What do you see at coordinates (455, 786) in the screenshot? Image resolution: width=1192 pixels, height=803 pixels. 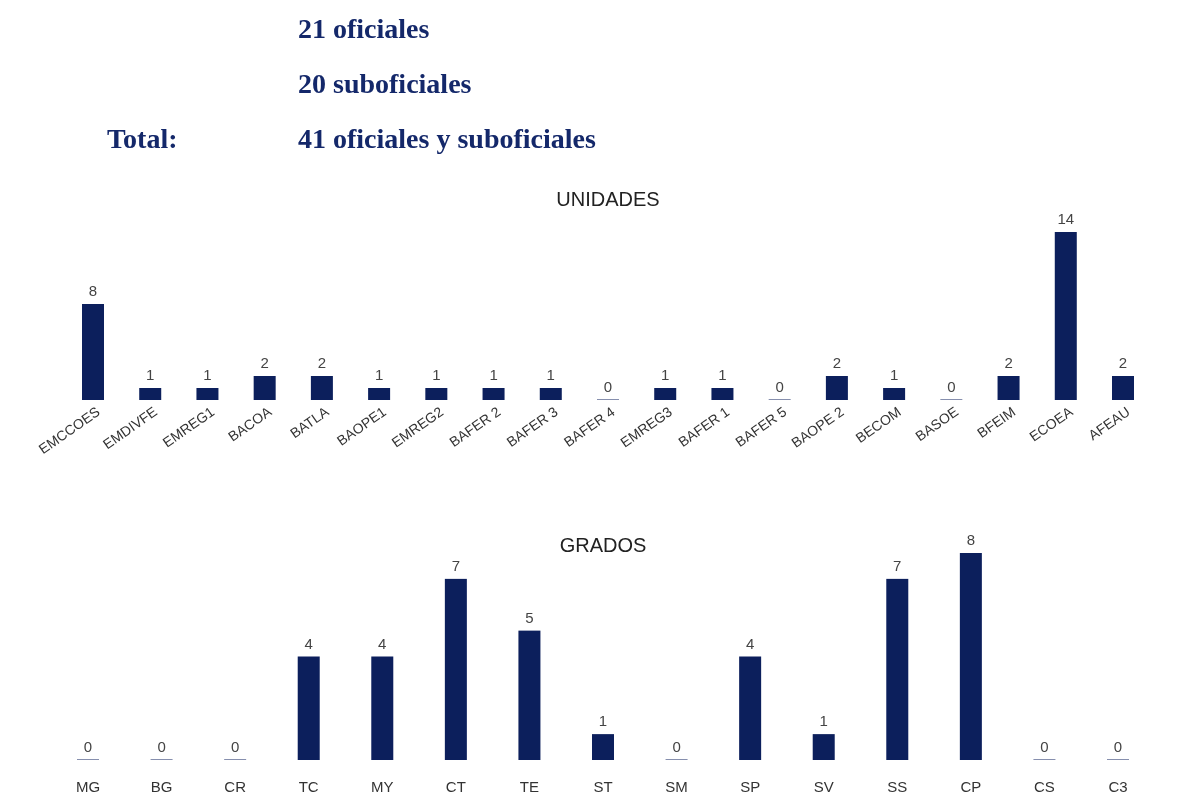 I see `x-tick-label: CT` at bounding box center [455, 786].